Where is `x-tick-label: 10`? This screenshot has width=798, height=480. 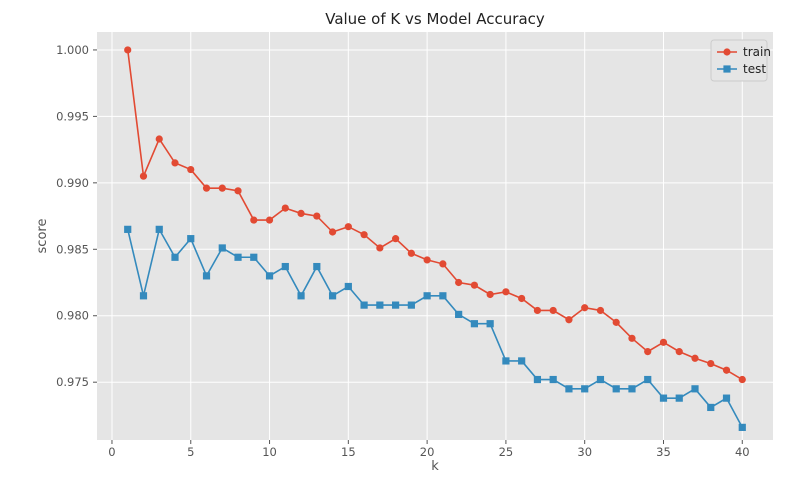 x-tick-label: 10 is located at coordinates (269, 452).